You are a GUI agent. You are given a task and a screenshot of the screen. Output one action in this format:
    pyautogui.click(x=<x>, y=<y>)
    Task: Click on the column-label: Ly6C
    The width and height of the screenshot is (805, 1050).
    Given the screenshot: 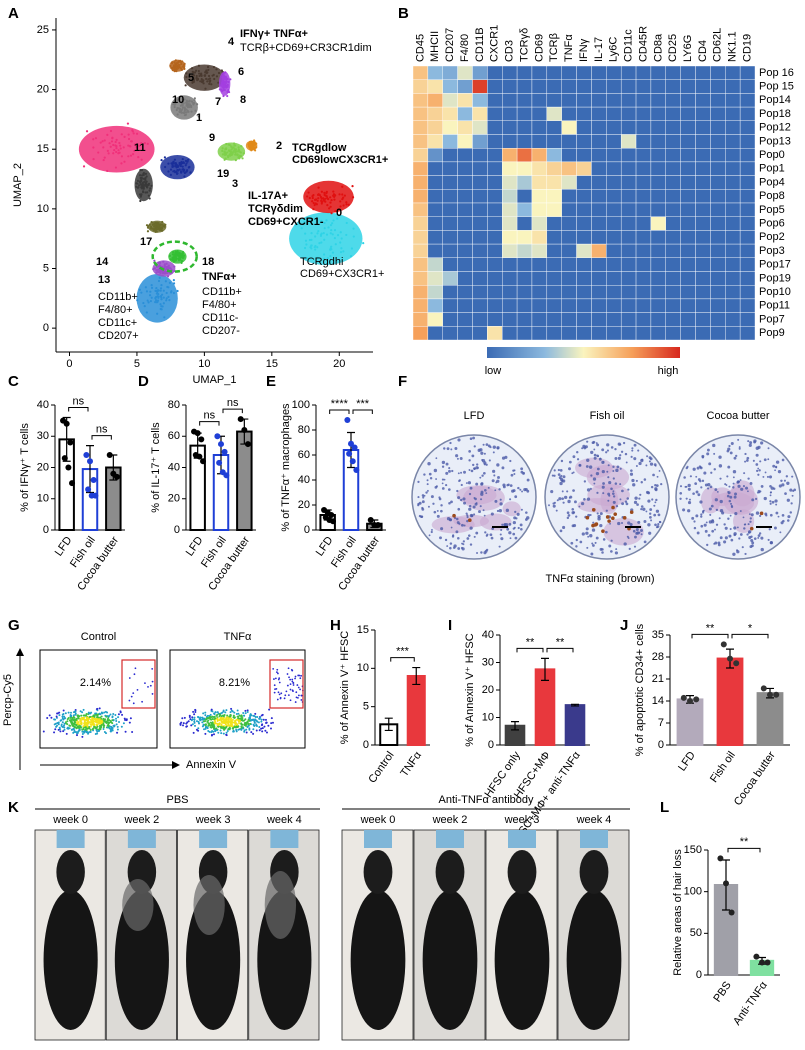 What is the action you would take?
    pyautogui.click(x=614, y=49)
    